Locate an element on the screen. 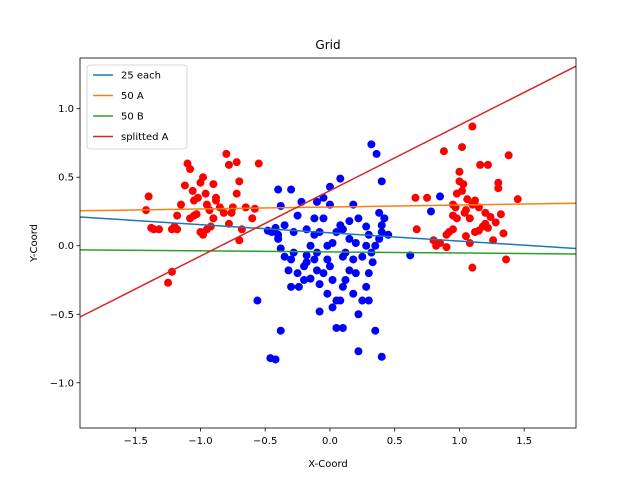 The width and height of the screenshot is (640, 480). legend-label: 25 each is located at coordinates (141, 76).